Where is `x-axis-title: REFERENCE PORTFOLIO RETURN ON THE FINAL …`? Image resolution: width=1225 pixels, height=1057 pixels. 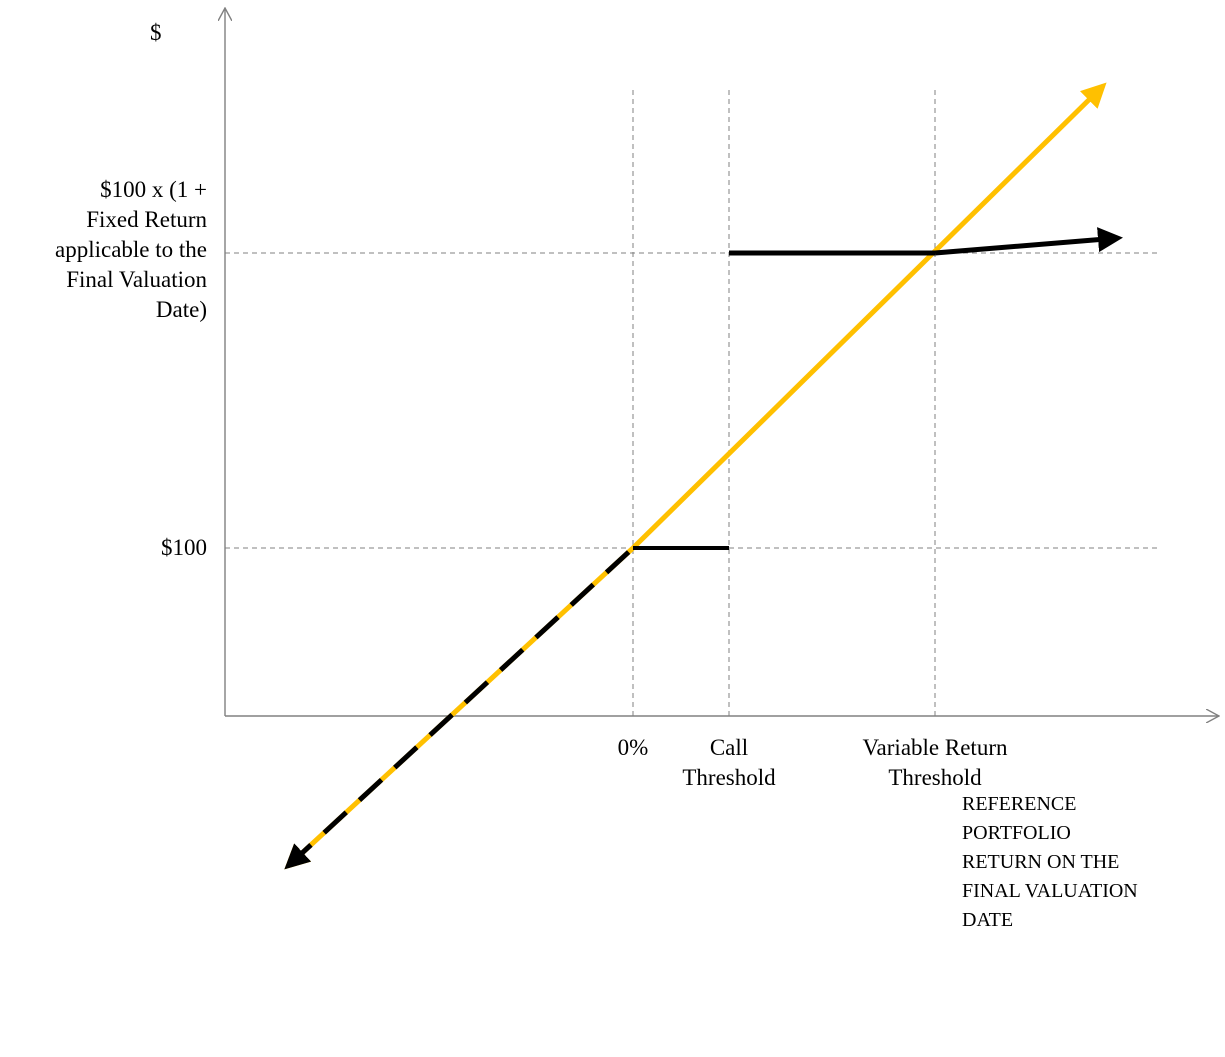 x-axis-title: REFERENCE PORTFOLIO RETURN ON THE FINAL … is located at coordinates (1050, 862).